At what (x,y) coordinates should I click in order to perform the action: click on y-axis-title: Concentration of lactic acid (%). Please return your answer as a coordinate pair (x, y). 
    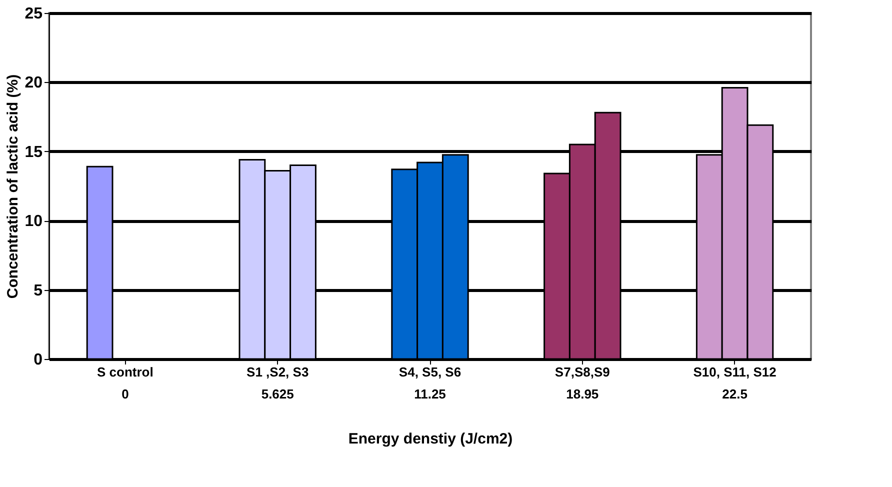
    Looking at the image, I should click on (13, 186).